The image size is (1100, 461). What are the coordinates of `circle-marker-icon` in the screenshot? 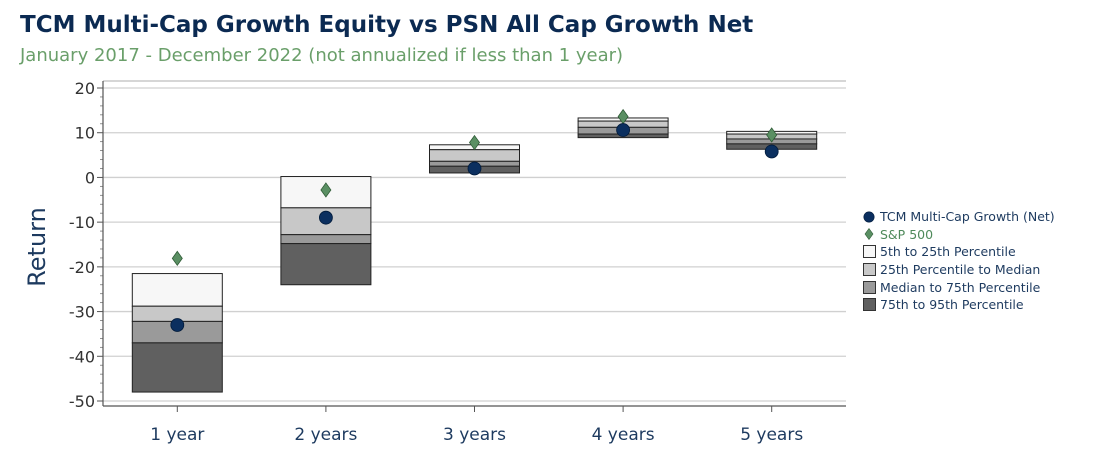 It's located at (869, 217).